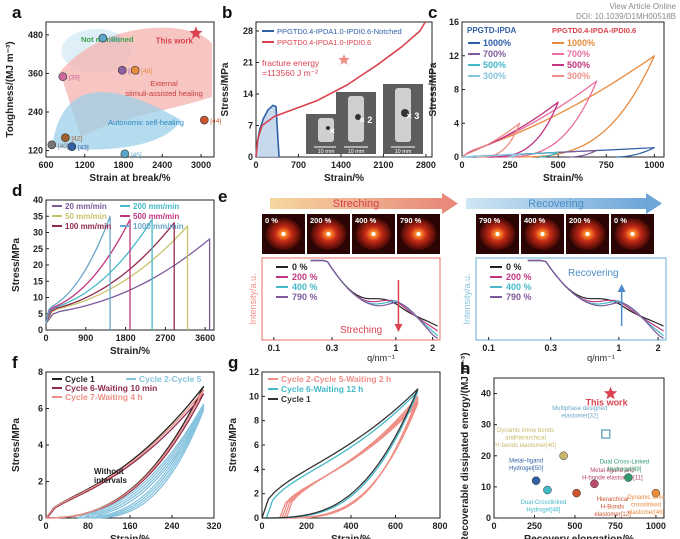  I want to click on legend-label: 200 mm/min, so click(156, 206).